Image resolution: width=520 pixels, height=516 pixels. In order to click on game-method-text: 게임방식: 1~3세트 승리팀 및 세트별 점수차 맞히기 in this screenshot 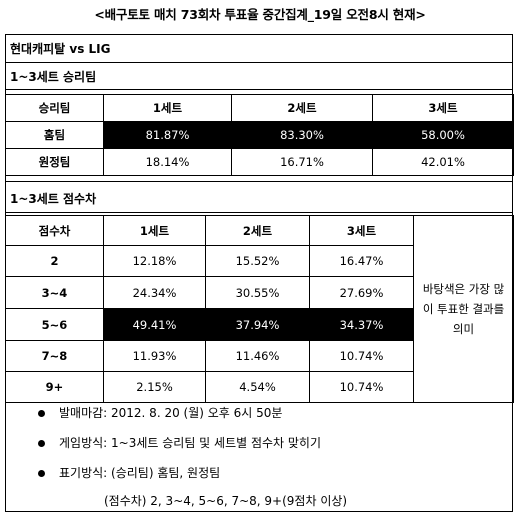, I will do `click(190, 443)`.